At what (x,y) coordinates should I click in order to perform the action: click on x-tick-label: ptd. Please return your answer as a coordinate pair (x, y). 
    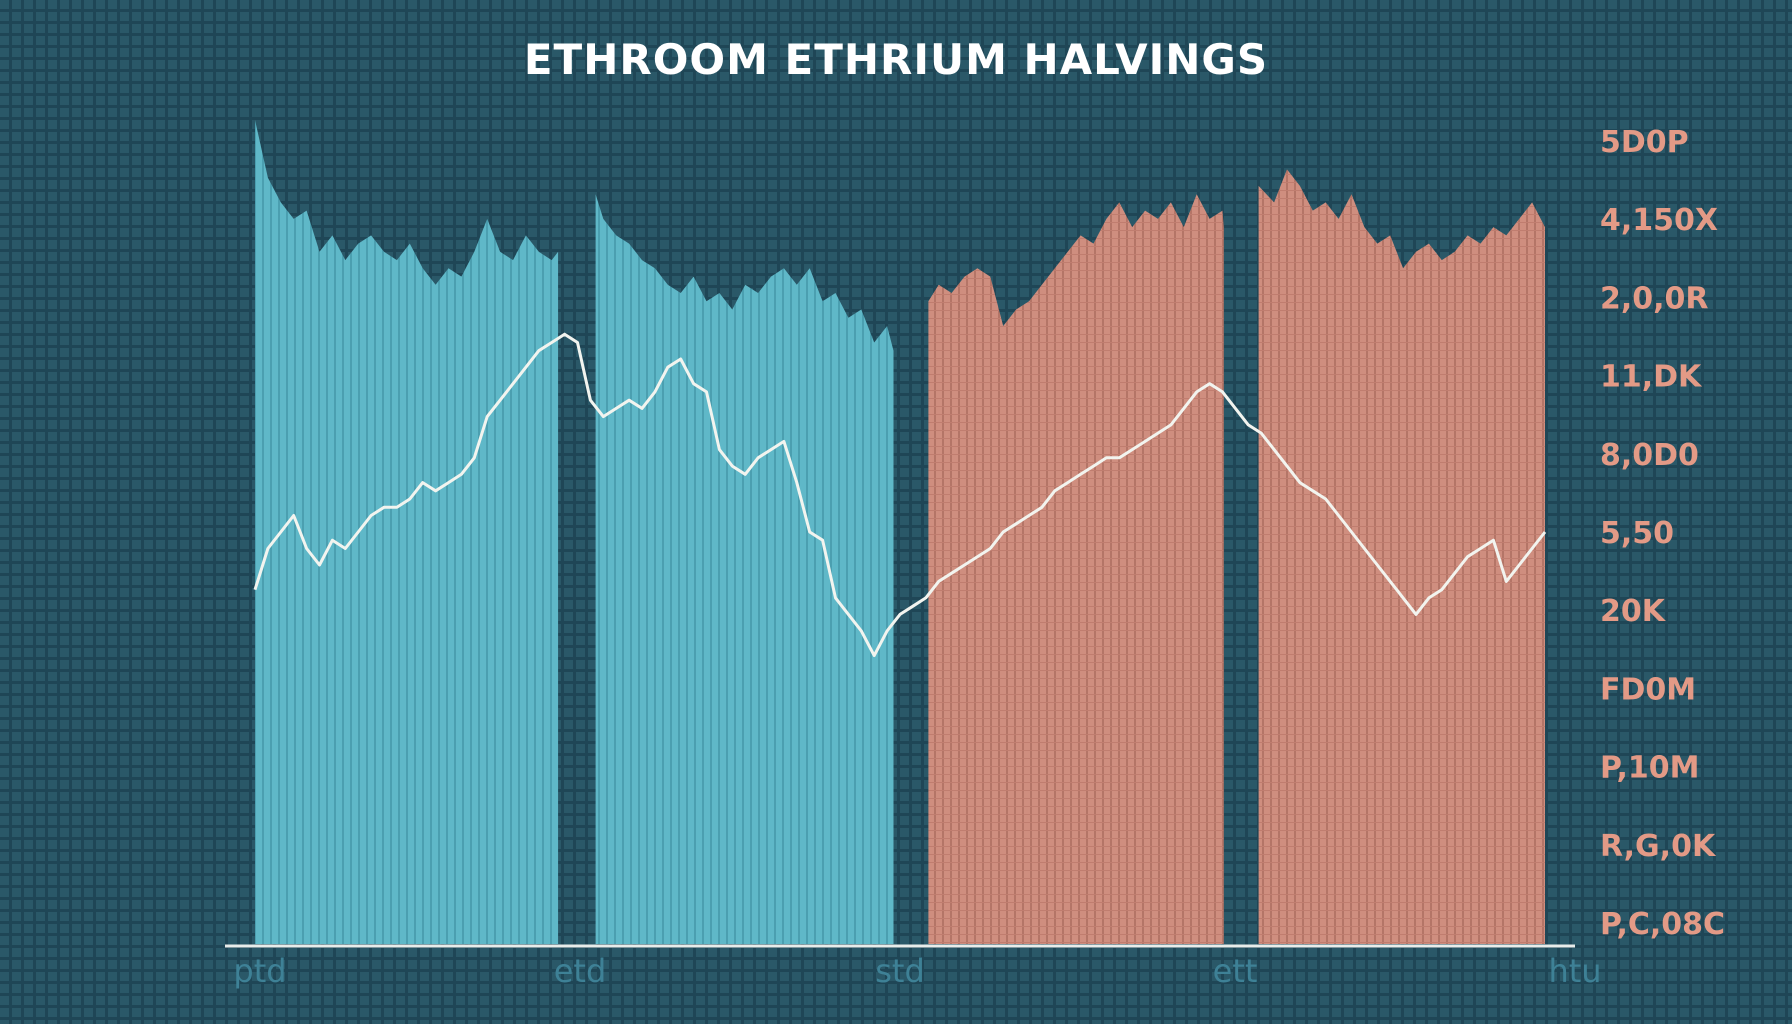
    Looking at the image, I should click on (259, 971).